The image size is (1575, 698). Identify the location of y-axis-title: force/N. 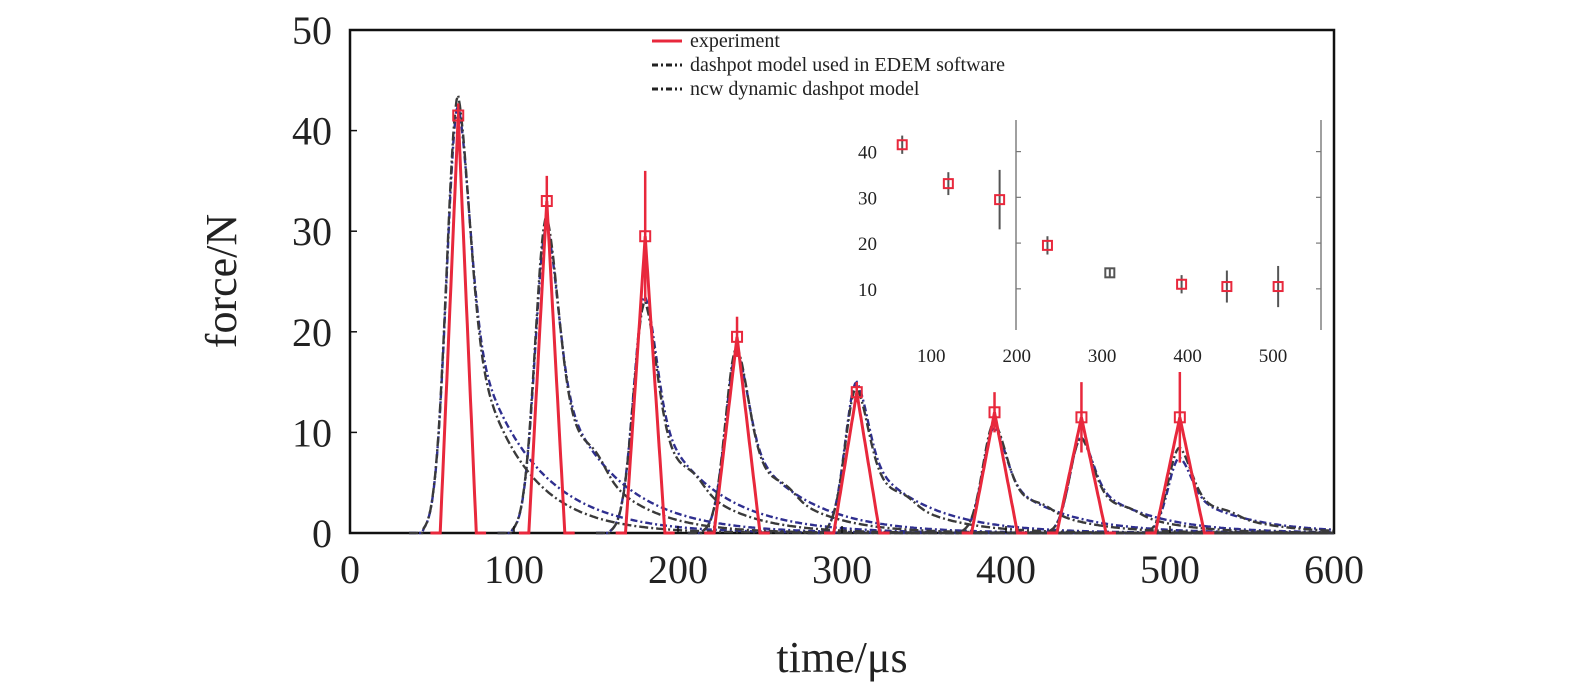
(221, 281).